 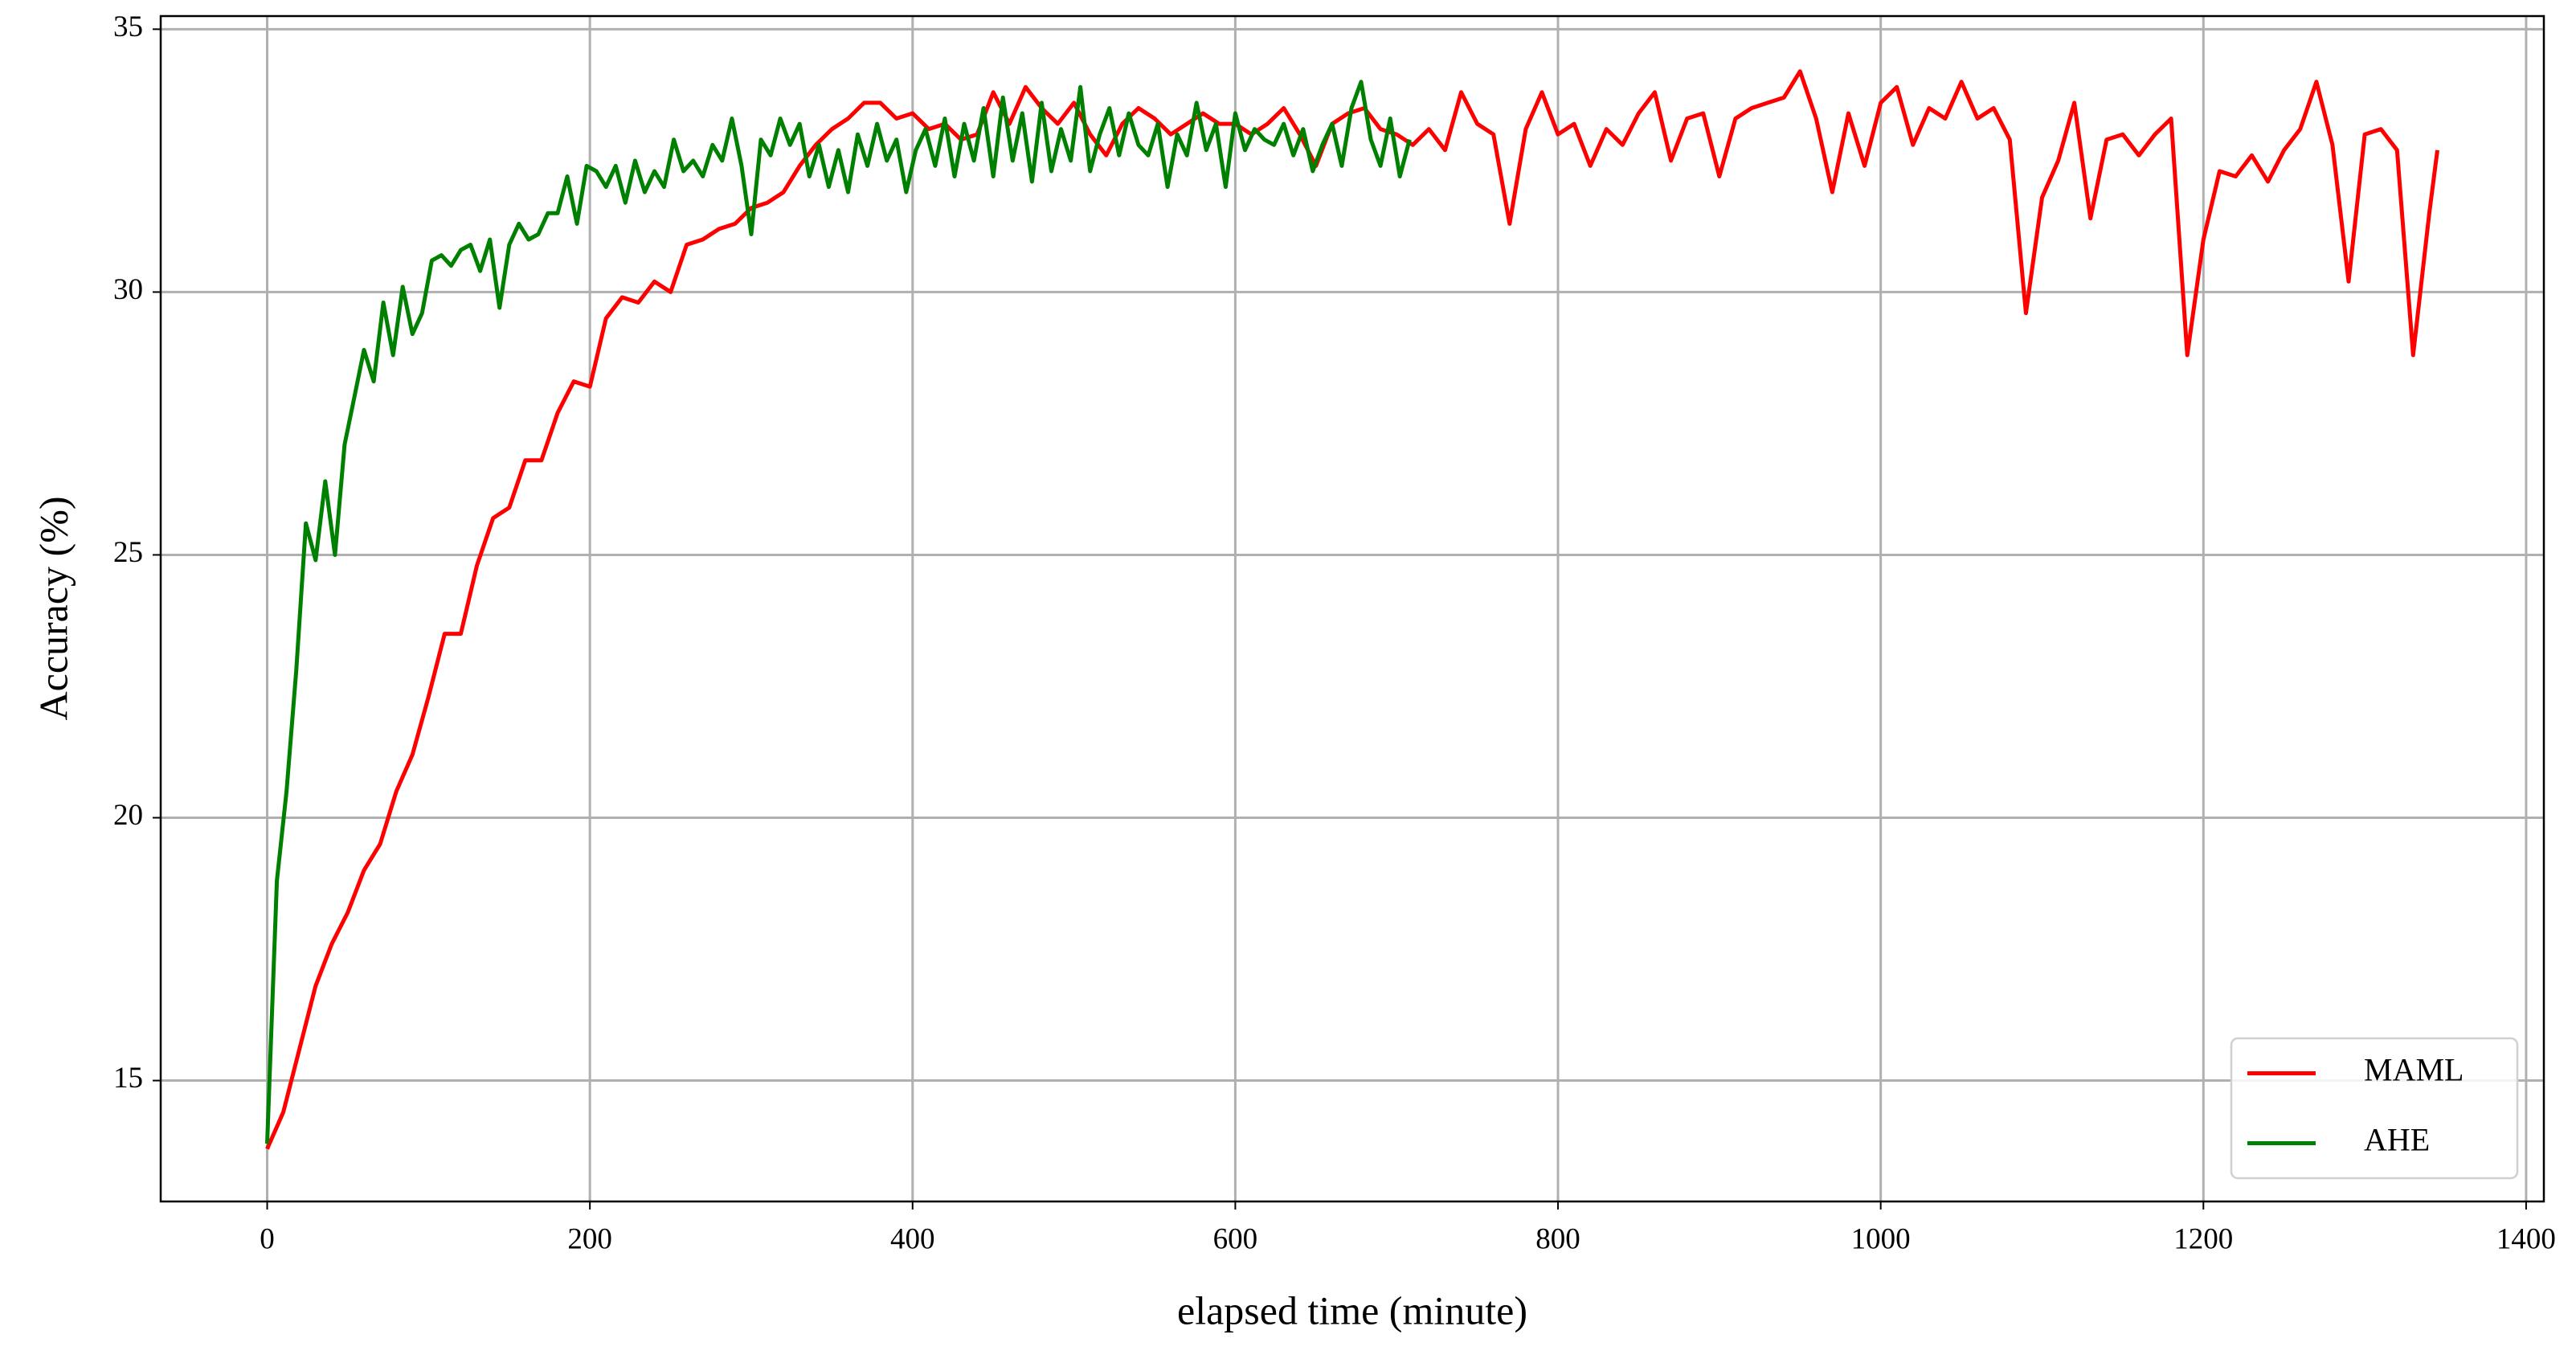 What do you see at coordinates (128, 552) in the screenshot?
I see `y-tick-label: 25` at bounding box center [128, 552].